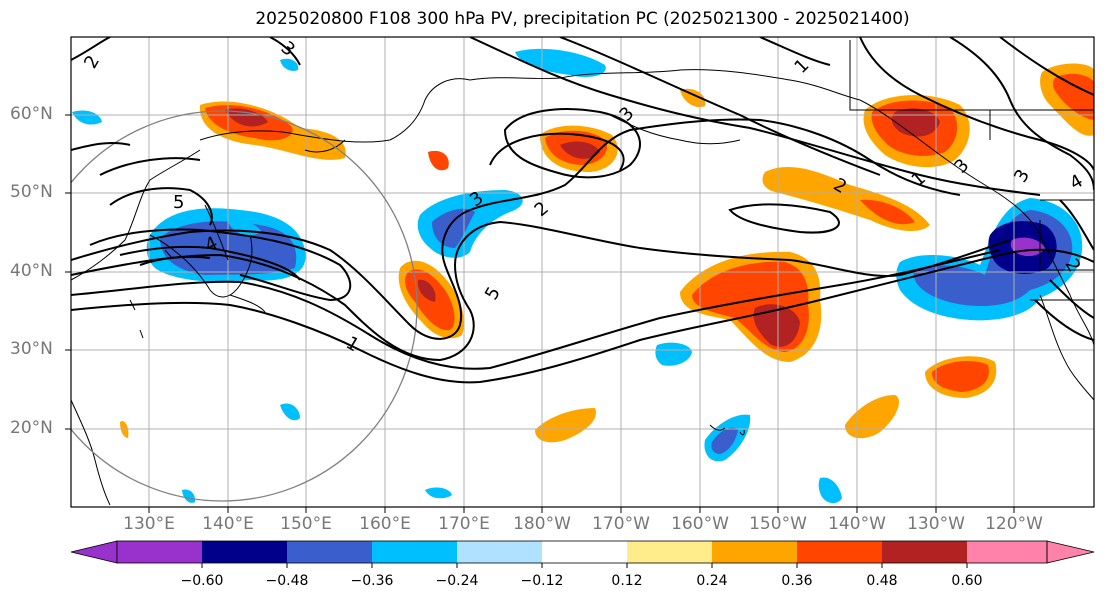 The height and width of the screenshot is (601, 1105). Describe the element at coordinates (228, 524) in the screenshot. I see `lon-label: 140°E` at that location.